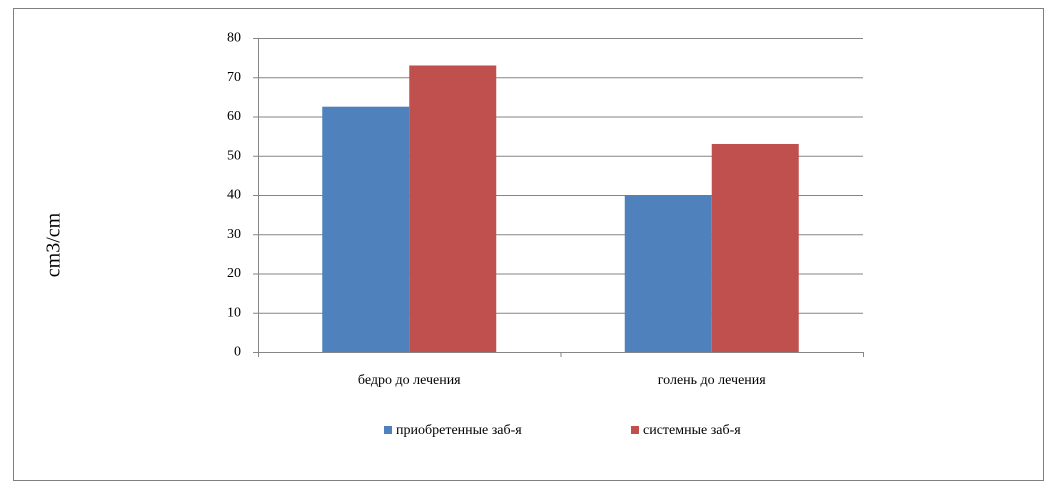 The height and width of the screenshot is (495, 1057). What do you see at coordinates (459, 430) in the screenshot?
I see `legend-label: приобретенные заб-я` at bounding box center [459, 430].